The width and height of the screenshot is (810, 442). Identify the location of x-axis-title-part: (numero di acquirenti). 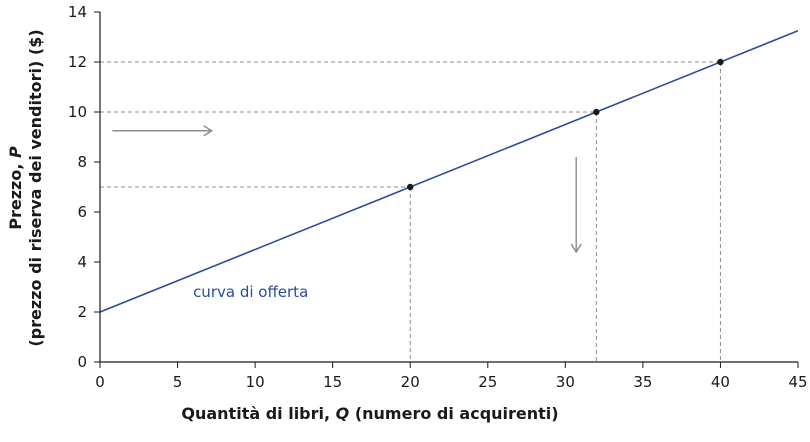
(453, 413).